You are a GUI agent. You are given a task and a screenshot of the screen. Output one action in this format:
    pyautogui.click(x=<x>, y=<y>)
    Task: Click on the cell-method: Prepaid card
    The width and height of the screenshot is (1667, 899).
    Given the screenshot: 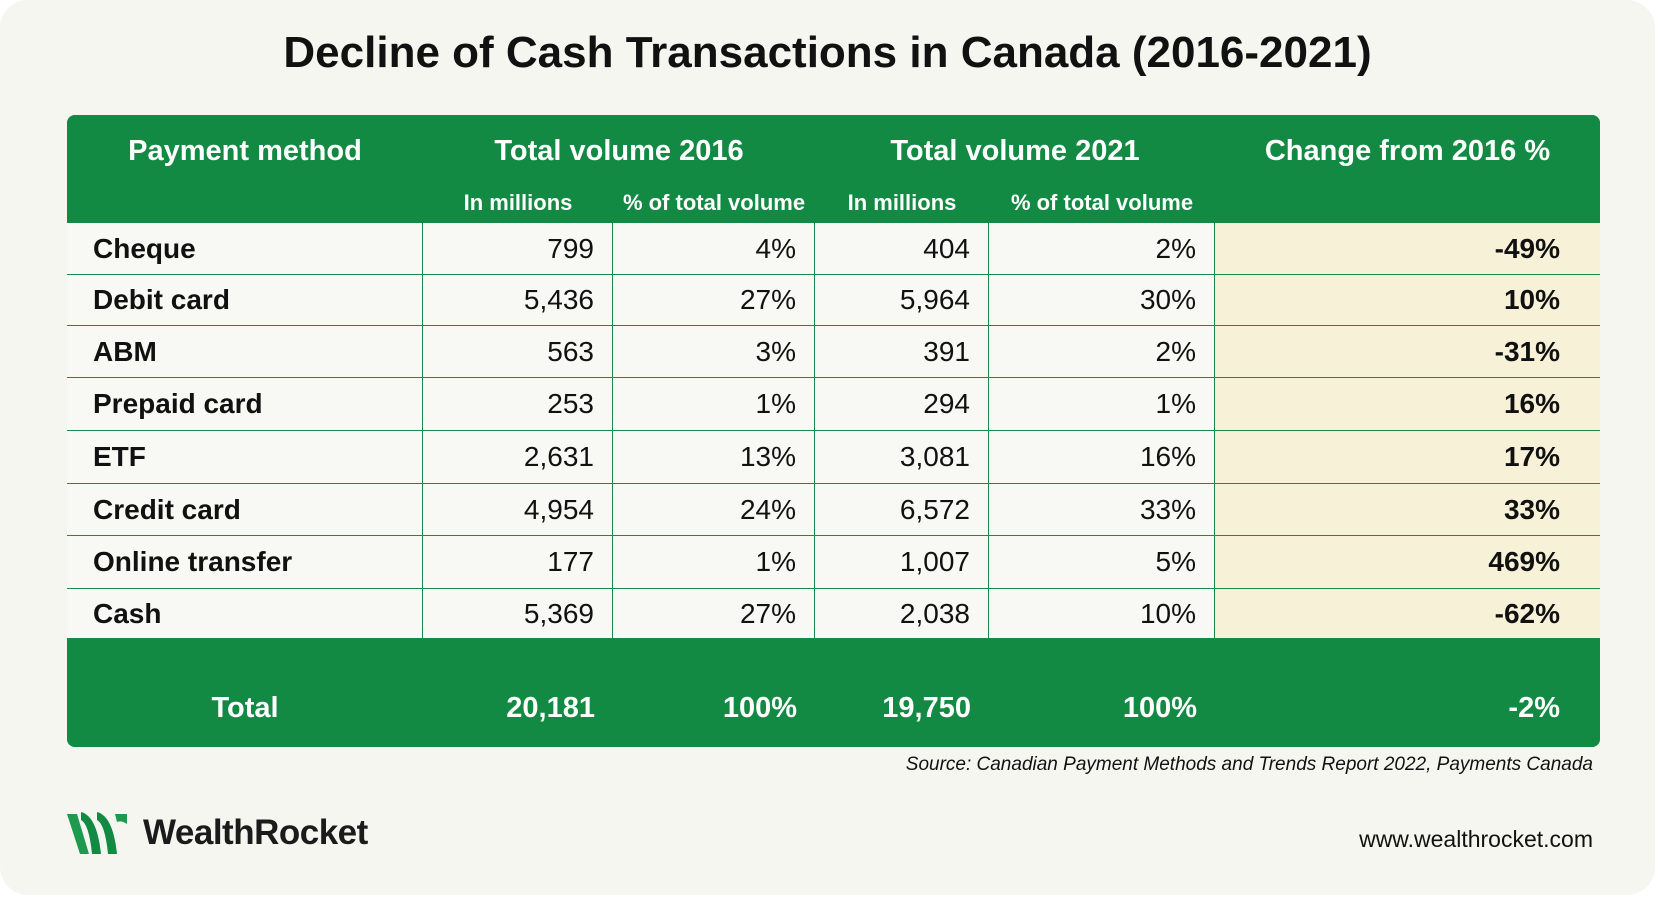 What is the action you would take?
    pyautogui.click(x=245, y=404)
    